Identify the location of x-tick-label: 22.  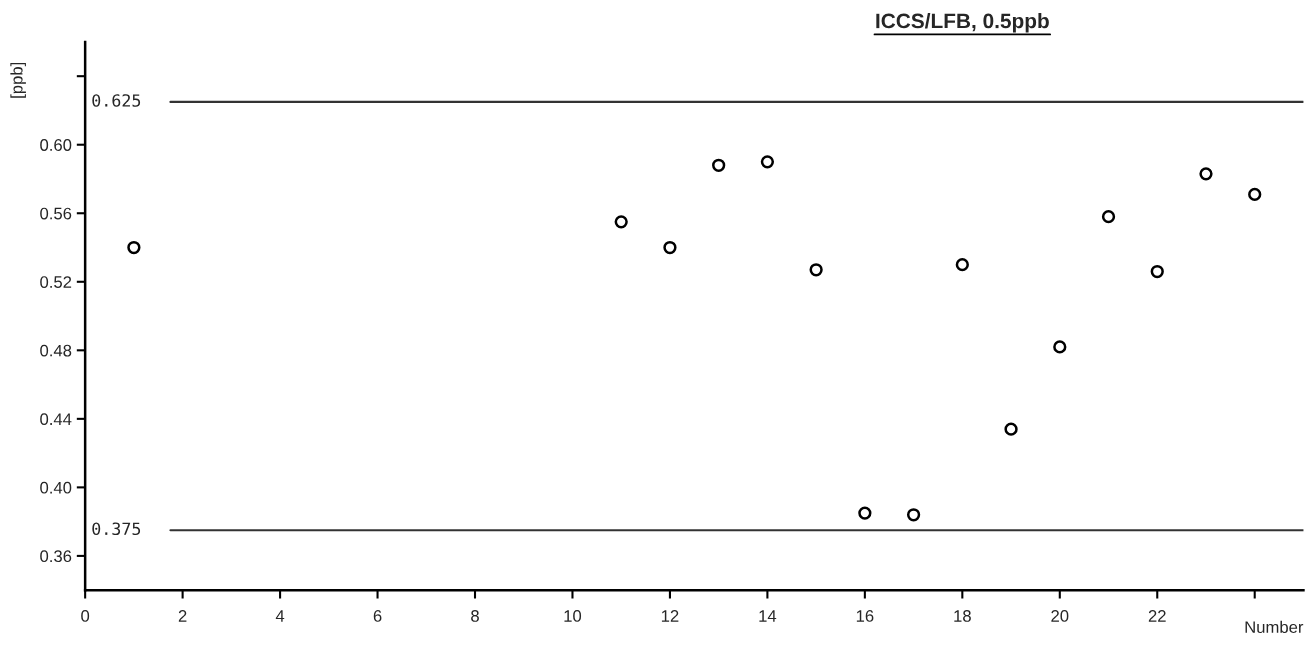
(1157, 616).